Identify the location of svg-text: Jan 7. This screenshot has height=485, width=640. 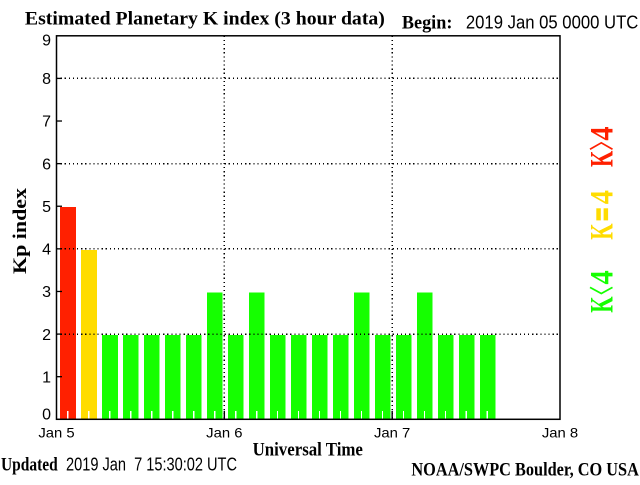
(392, 433).